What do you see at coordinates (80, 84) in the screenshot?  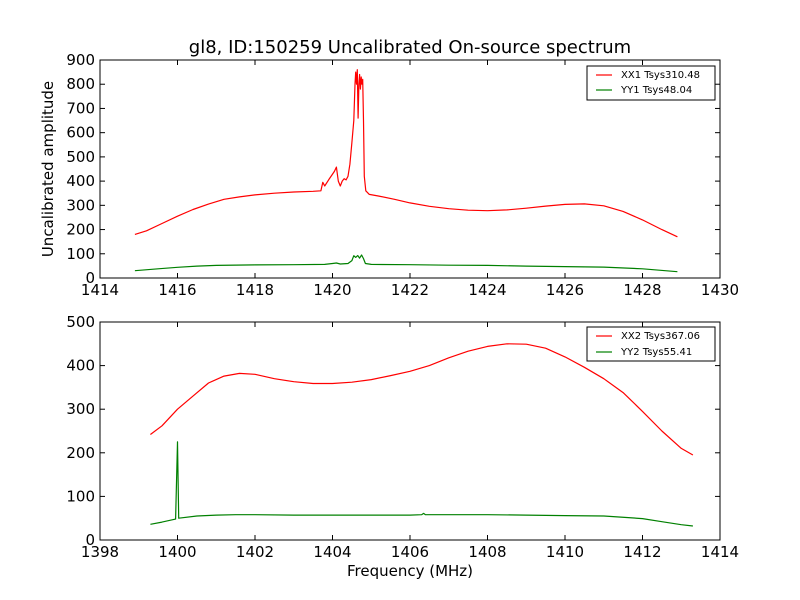 I see `top-ytick-label: 800` at bounding box center [80, 84].